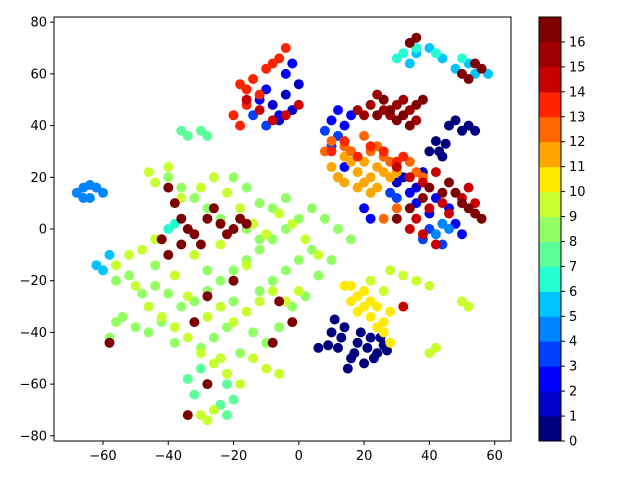 The image size is (640, 480). Describe the element at coordinates (573, 317) in the screenshot. I see `colorbar-tick-label: 5` at that location.